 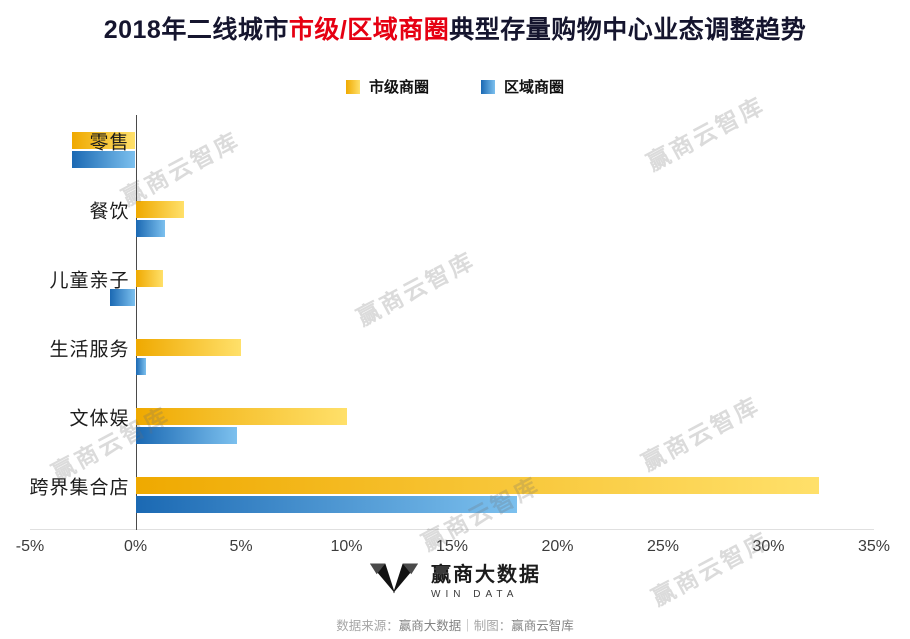 I want to click on bar-district-kids, so click(x=123, y=297).